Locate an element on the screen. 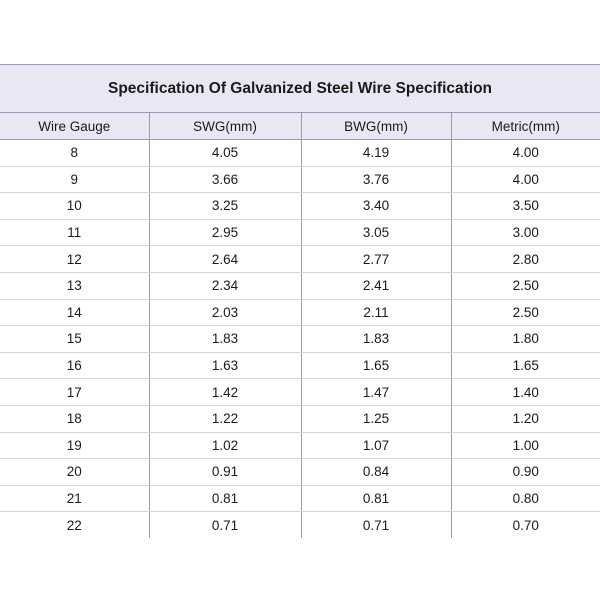 Image resolution: width=600 pixels, height=600 pixels. swg-cell: 2.03 is located at coordinates (225, 313).